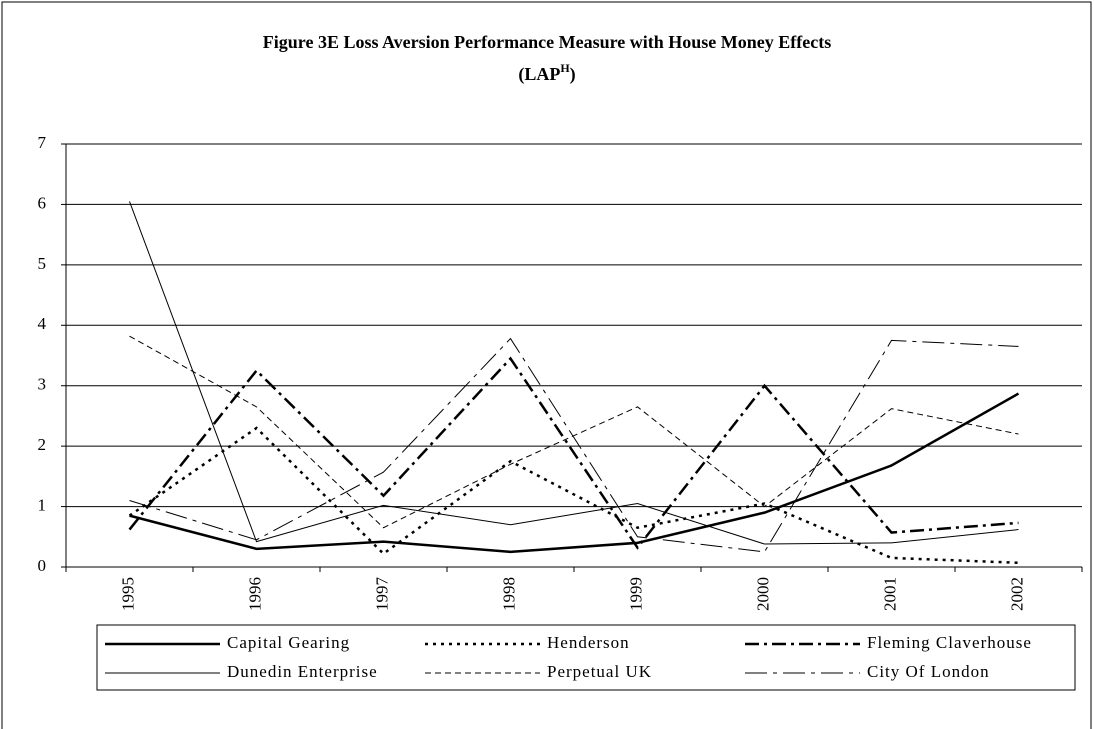 This screenshot has height=729, width=1094. I want to click on x-tick-label: 1995, so click(127, 594).